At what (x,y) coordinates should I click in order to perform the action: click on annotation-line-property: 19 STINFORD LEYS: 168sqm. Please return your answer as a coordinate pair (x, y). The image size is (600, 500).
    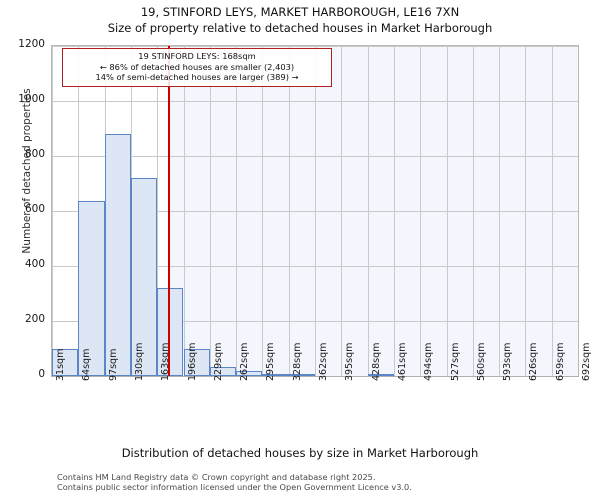
    Looking at the image, I should click on (197, 56).